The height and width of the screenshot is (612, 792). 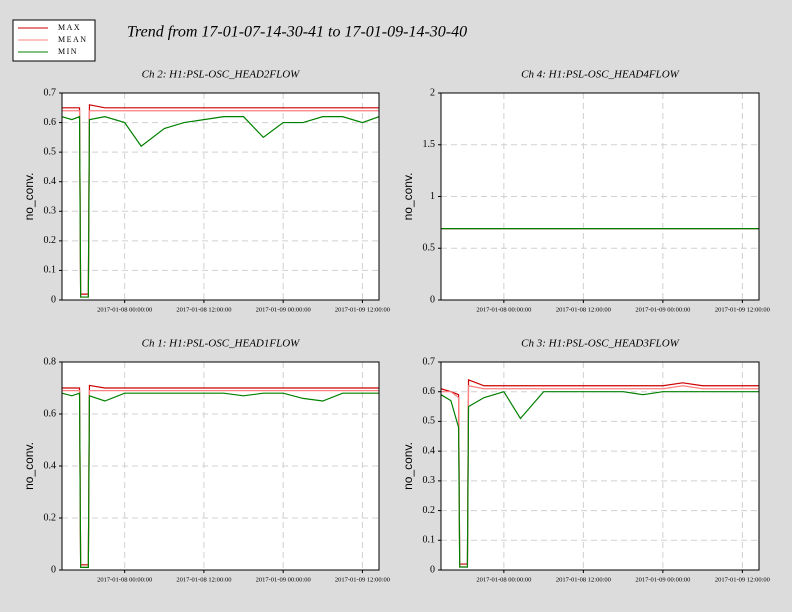 I want to click on y-tick-label: 2, so click(x=432, y=92).